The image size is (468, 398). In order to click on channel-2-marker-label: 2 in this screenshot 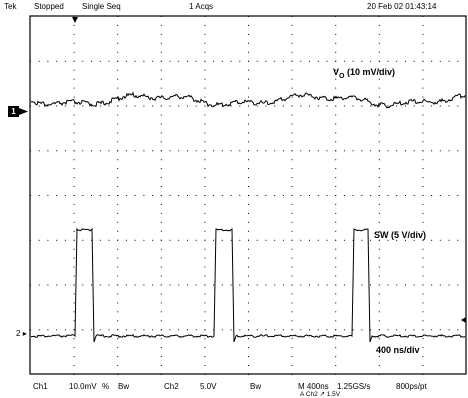, I will do `click(18, 333)`.